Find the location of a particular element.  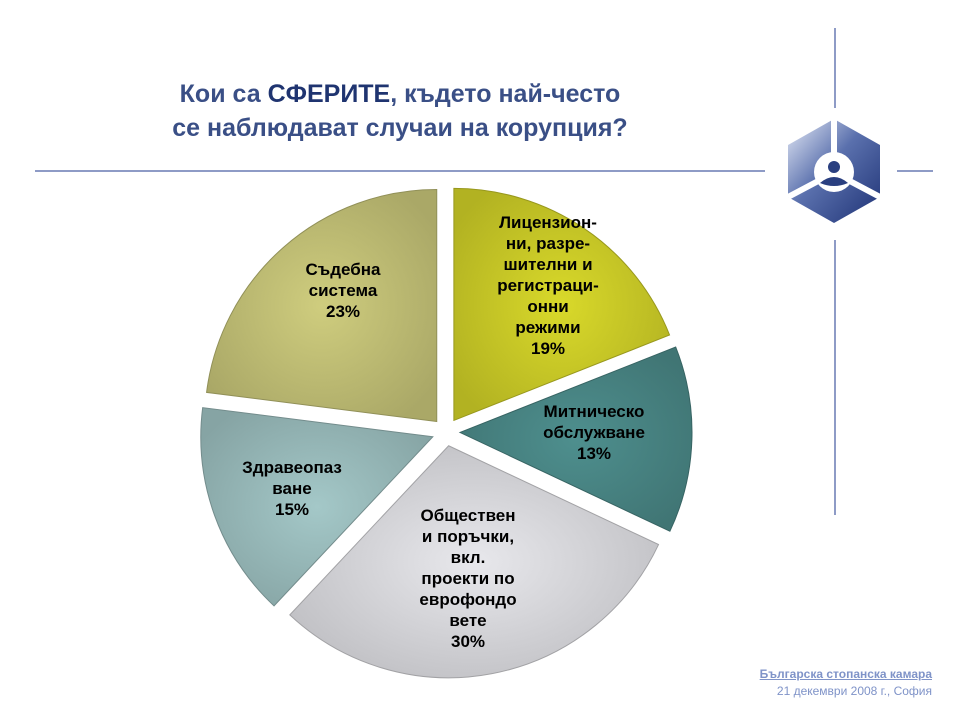

slice-label-line: проекти по is located at coordinates (467, 578).